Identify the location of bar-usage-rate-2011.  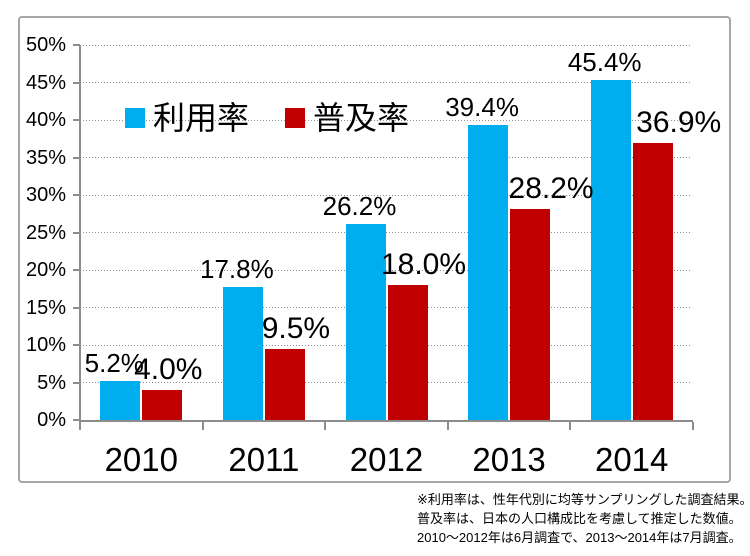
(242, 353).